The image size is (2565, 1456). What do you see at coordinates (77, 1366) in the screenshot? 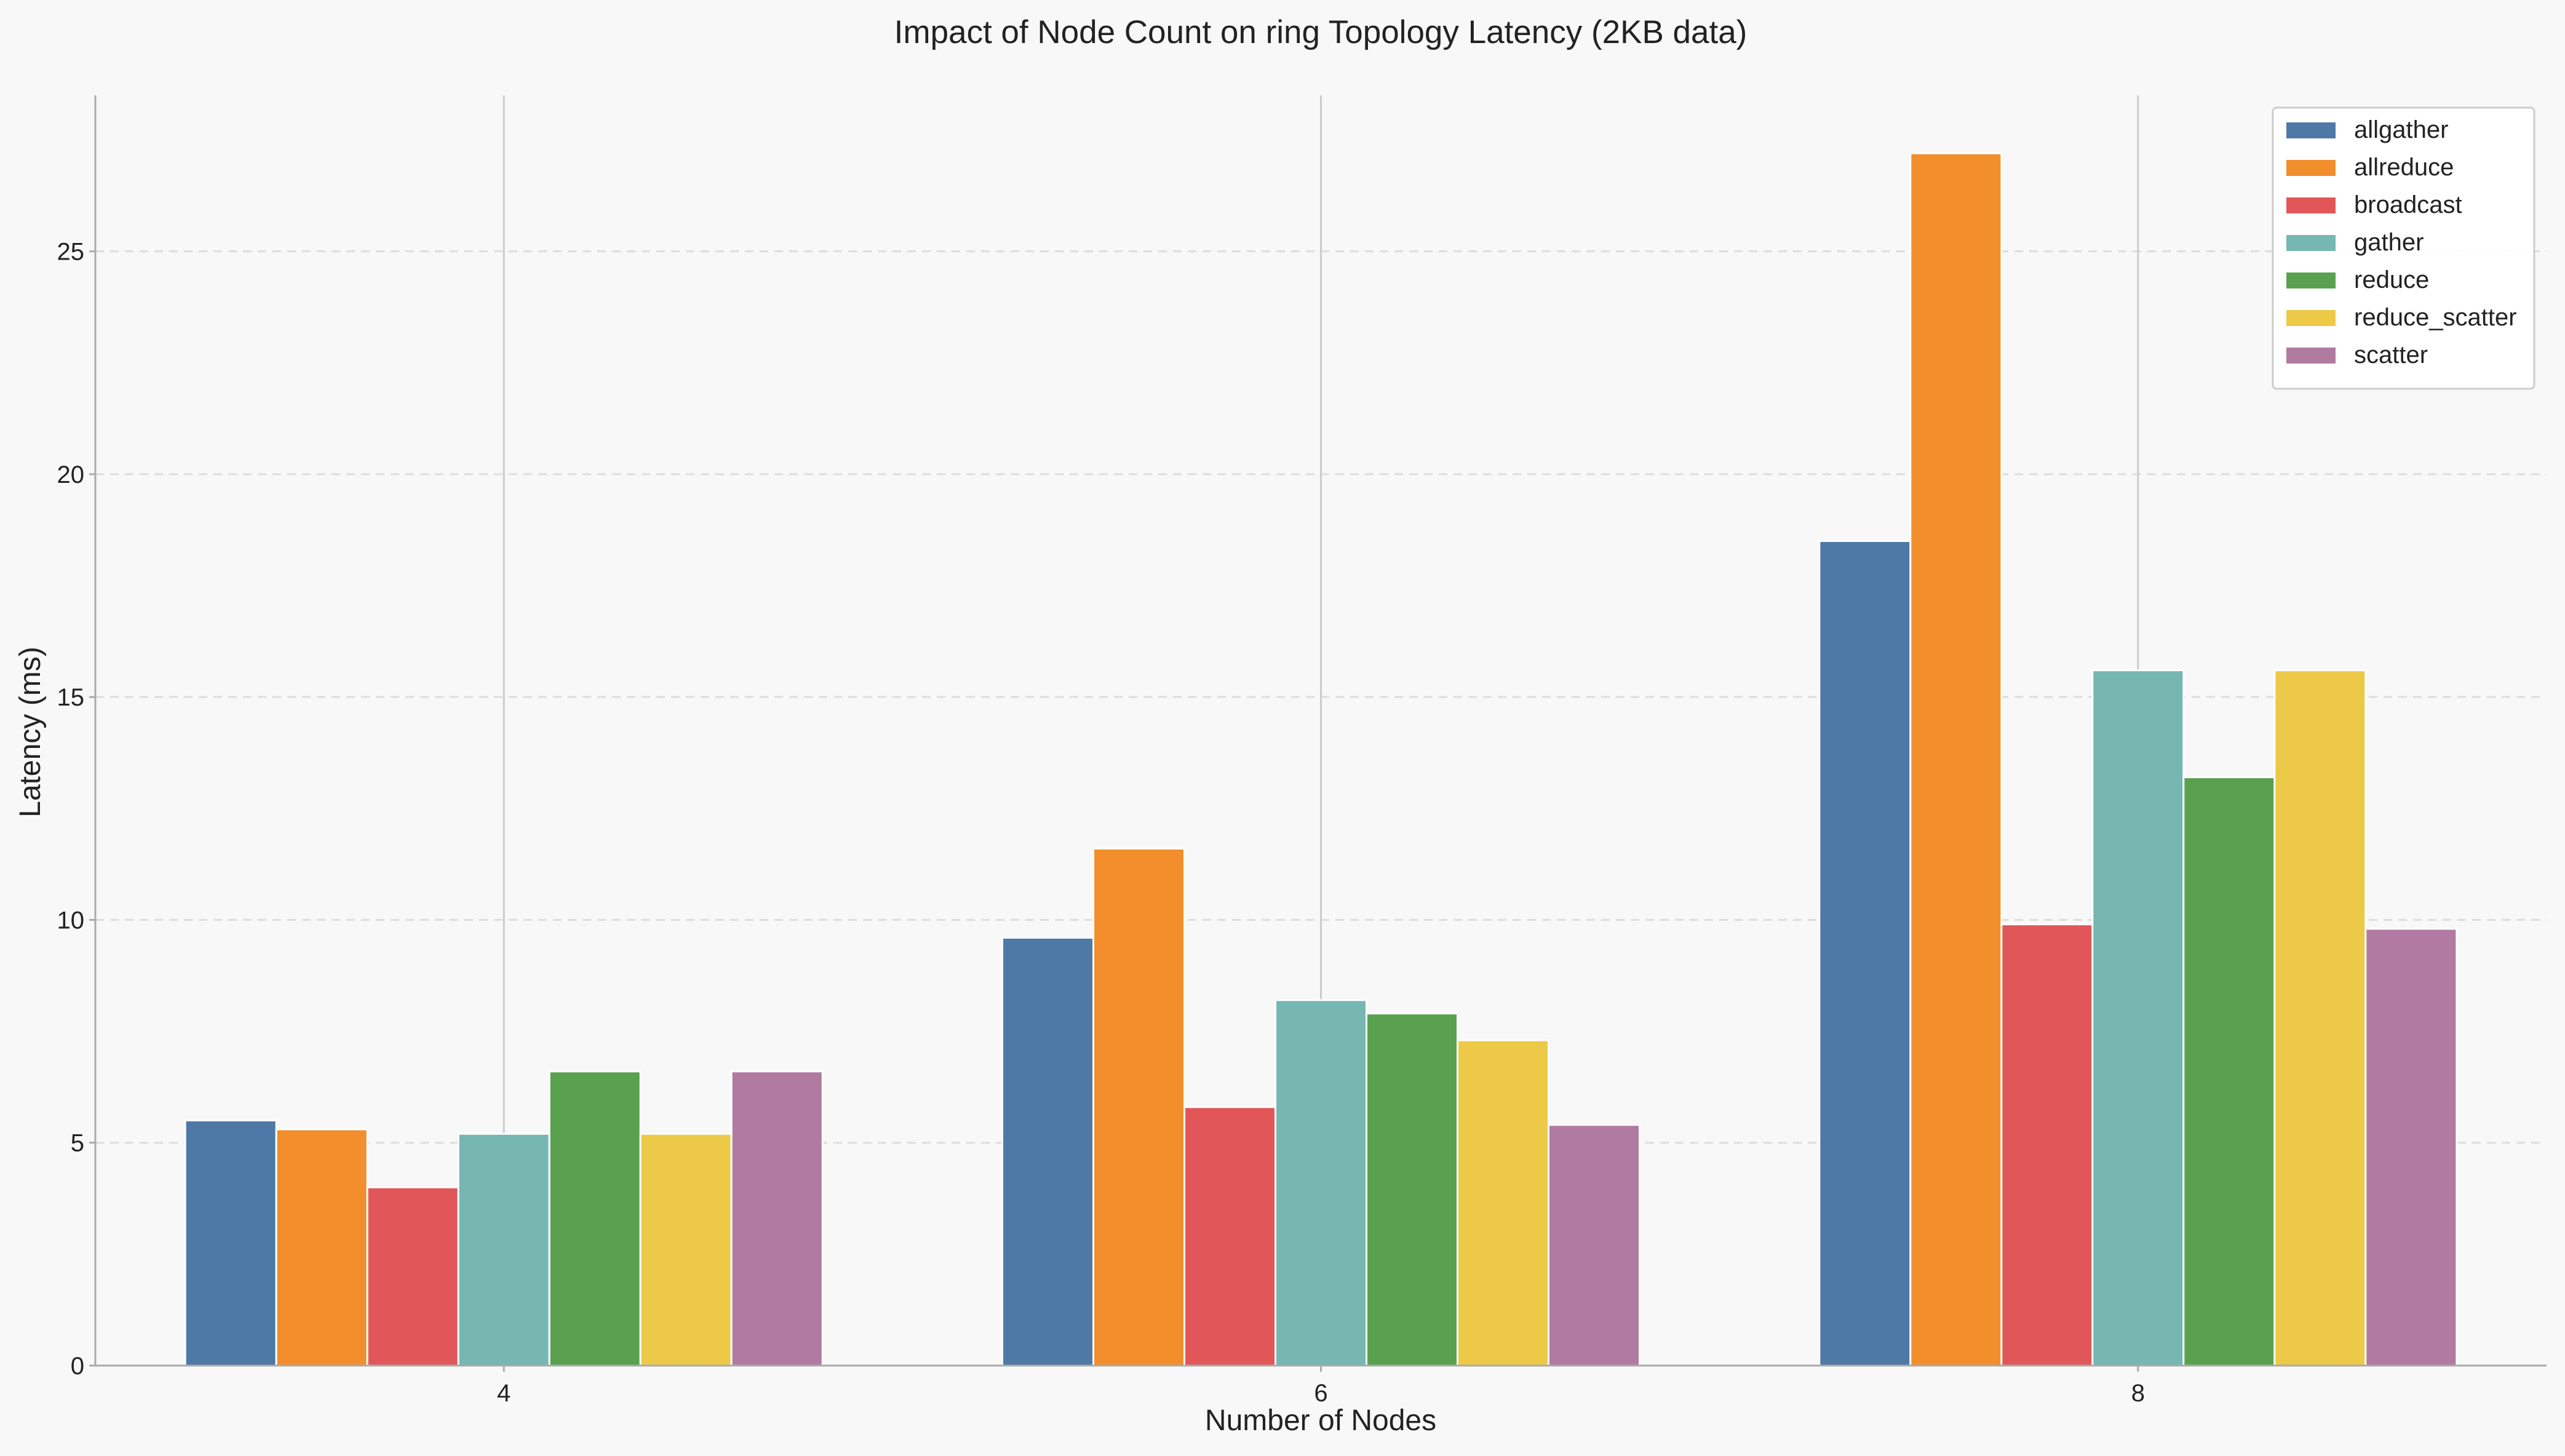
I see `y-tick-label: 0` at bounding box center [77, 1366].